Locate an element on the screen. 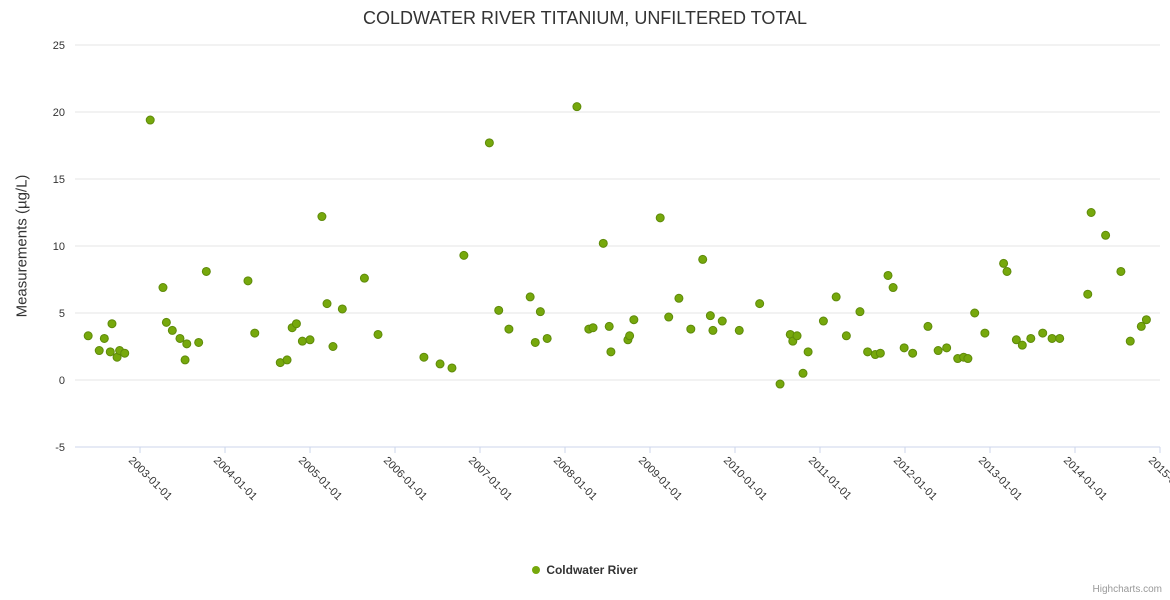  y-axis-tick-label: 15 is located at coordinates (59, 180).